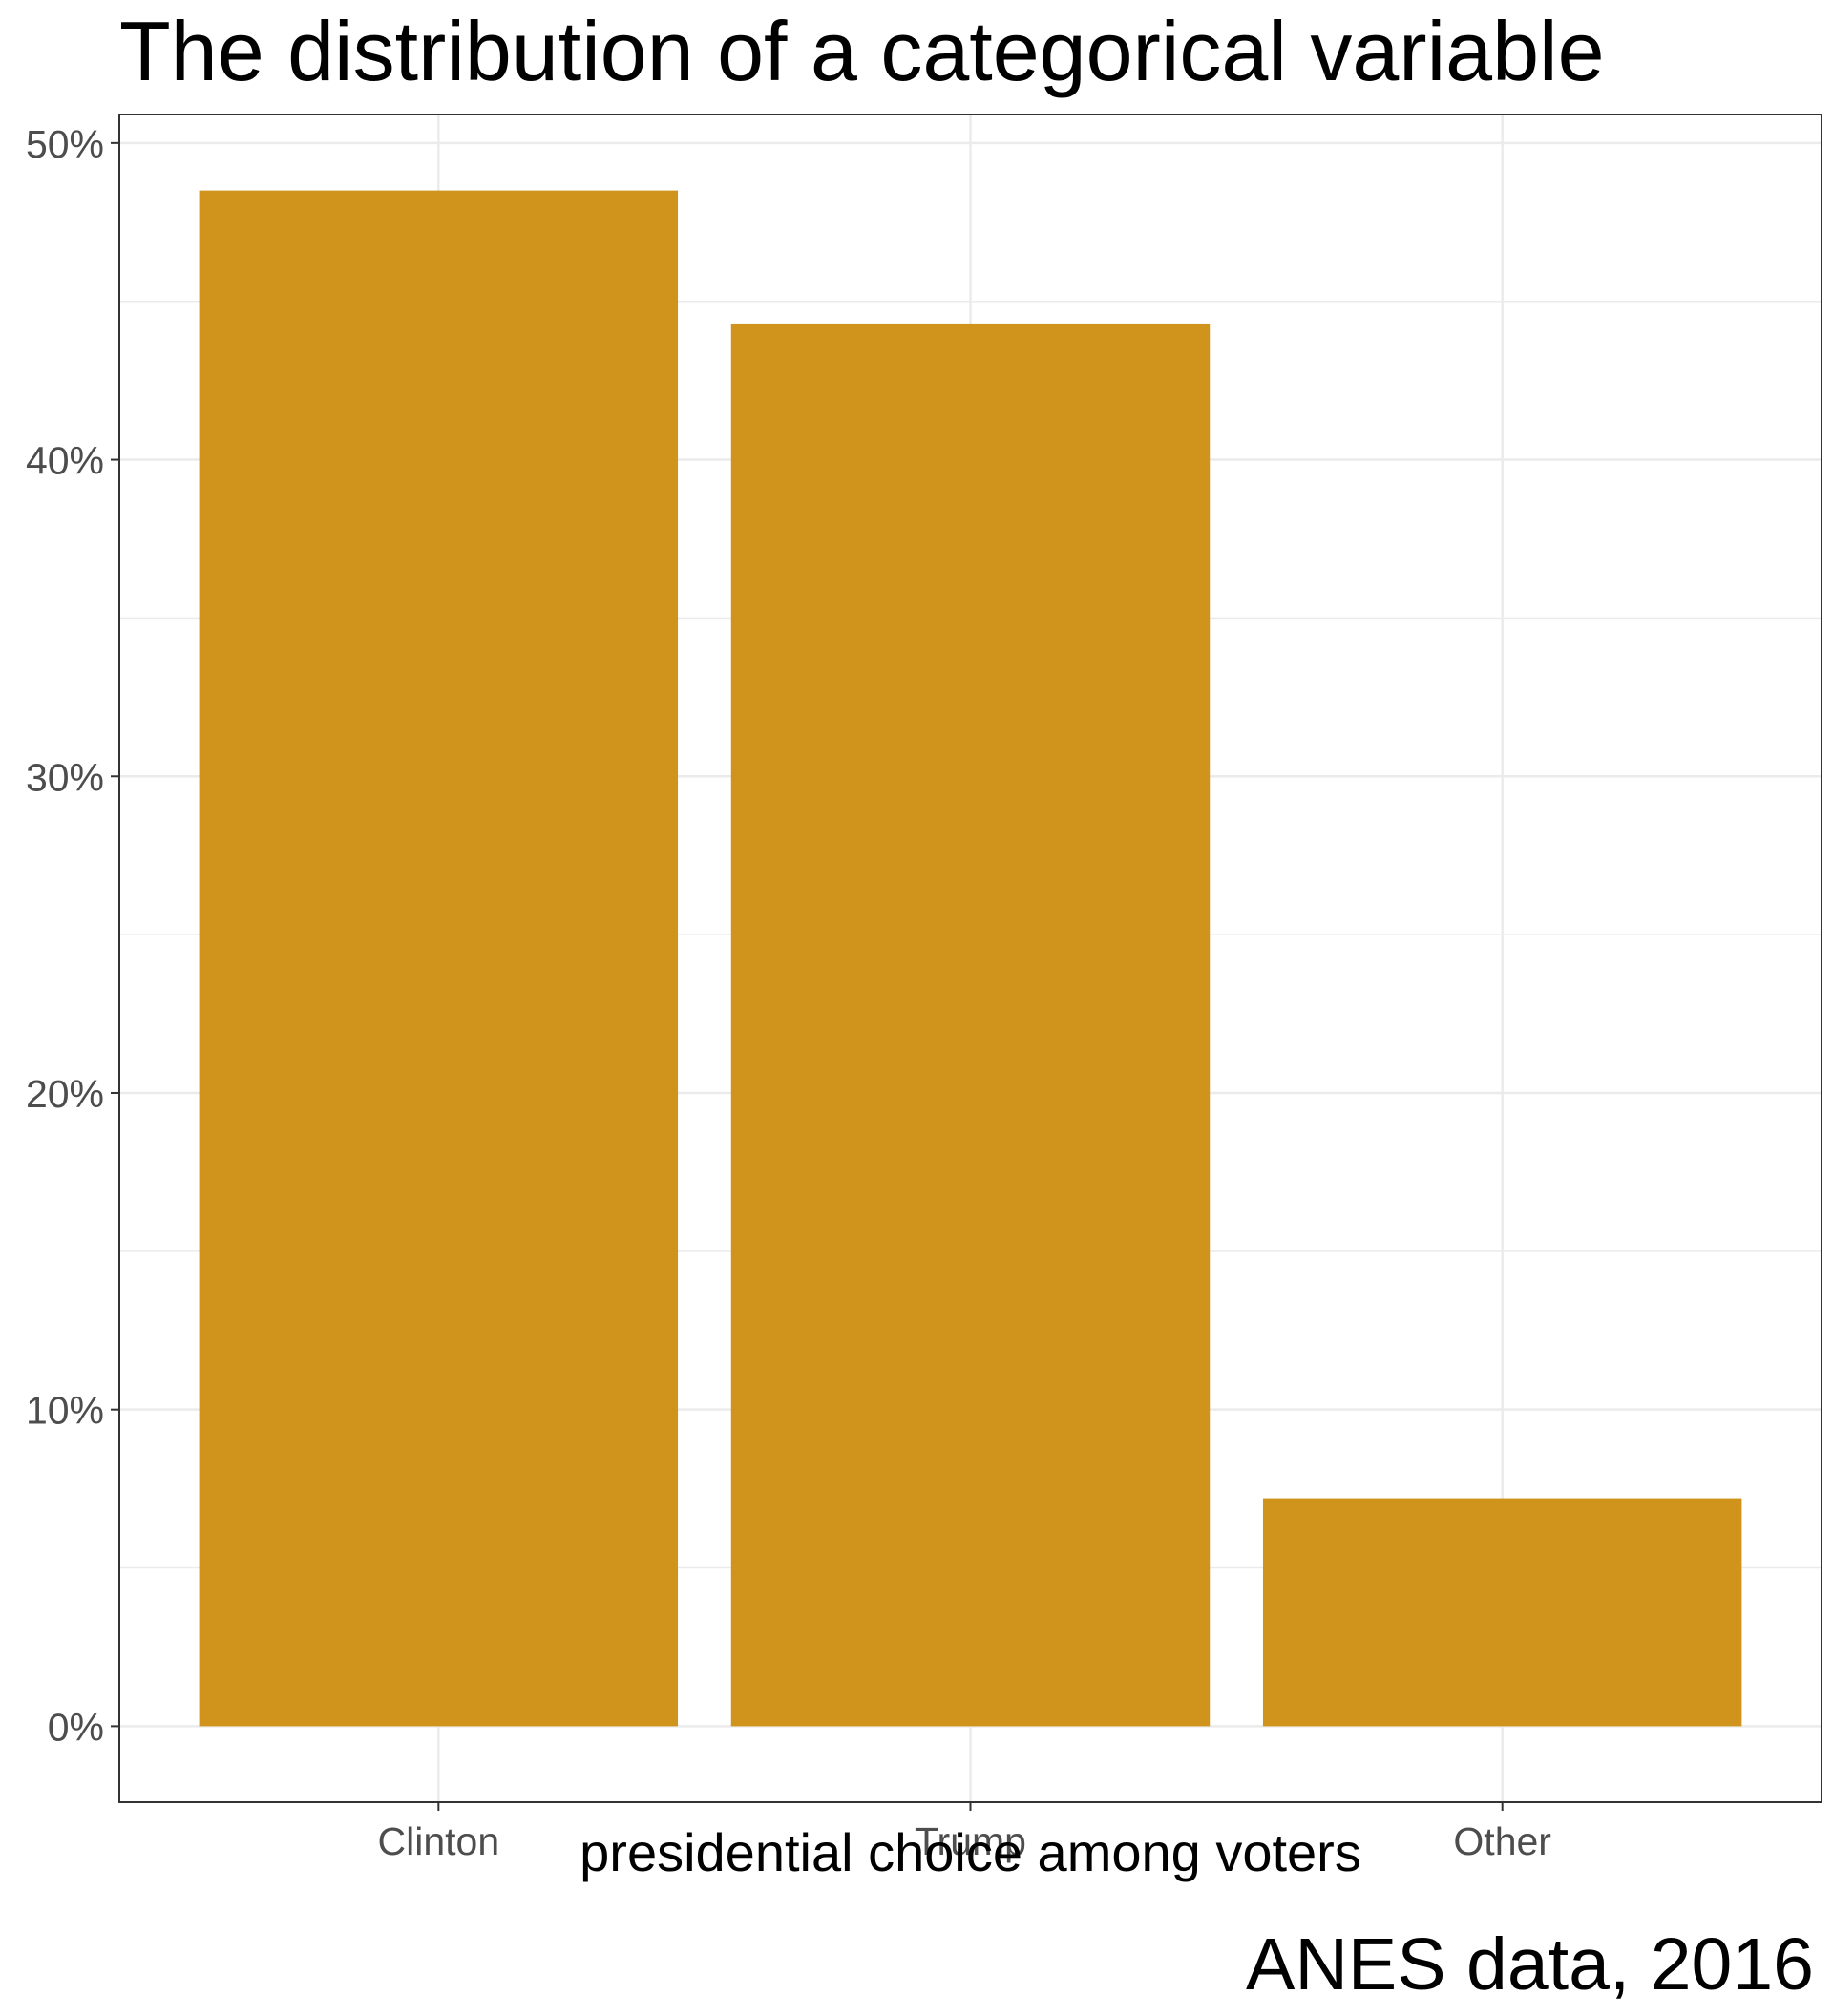 This screenshot has height=2016, width=1833. What do you see at coordinates (65, 1094) in the screenshot?
I see `y-tick-label: 20%` at bounding box center [65, 1094].